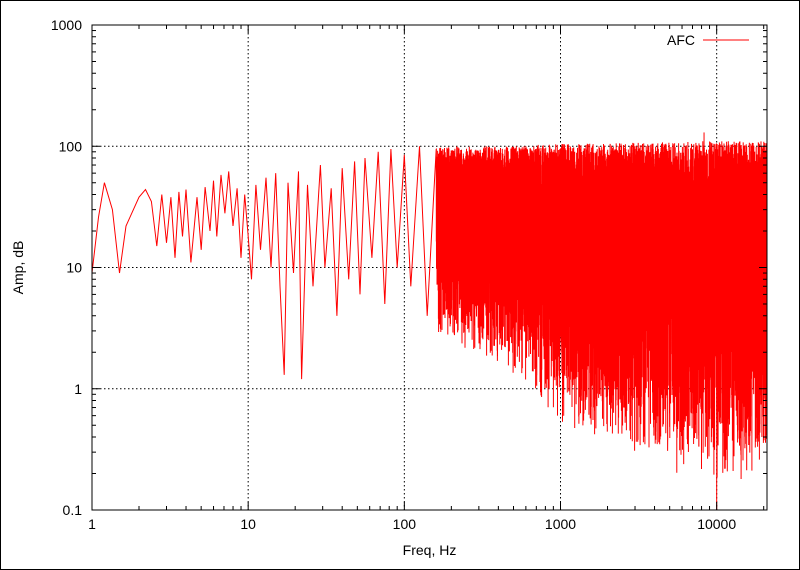  What do you see at coordinates (92, 524) in the screenshot?
I see `x-tick-label: 1` at bounding box center [92, 524].